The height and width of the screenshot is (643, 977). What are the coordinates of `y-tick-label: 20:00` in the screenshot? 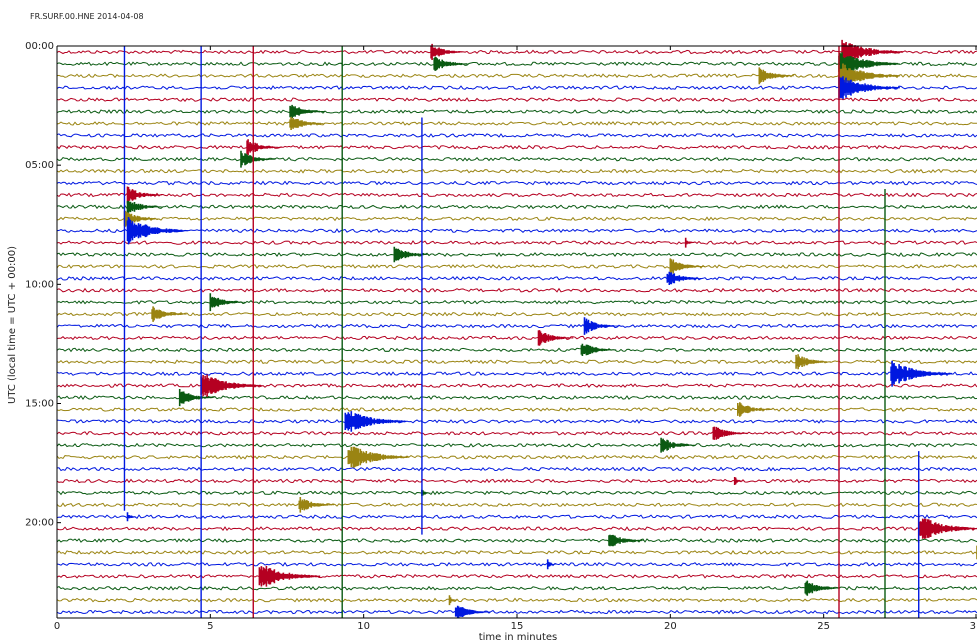 It's located at (39, 523).